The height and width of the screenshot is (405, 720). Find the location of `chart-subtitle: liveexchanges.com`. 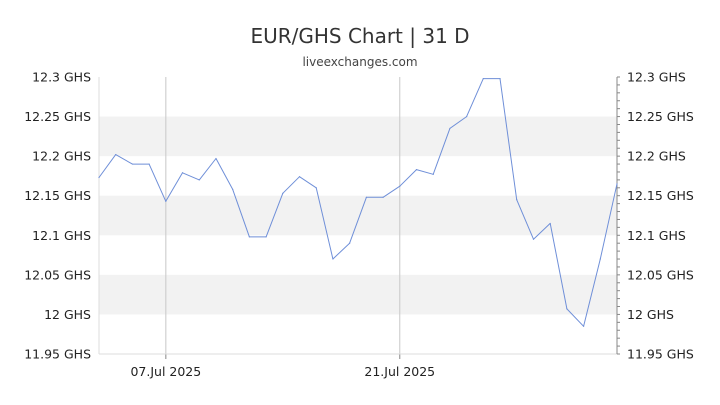

chart-subtitle: liveexchanges.com is located at coordinates (360, 62).